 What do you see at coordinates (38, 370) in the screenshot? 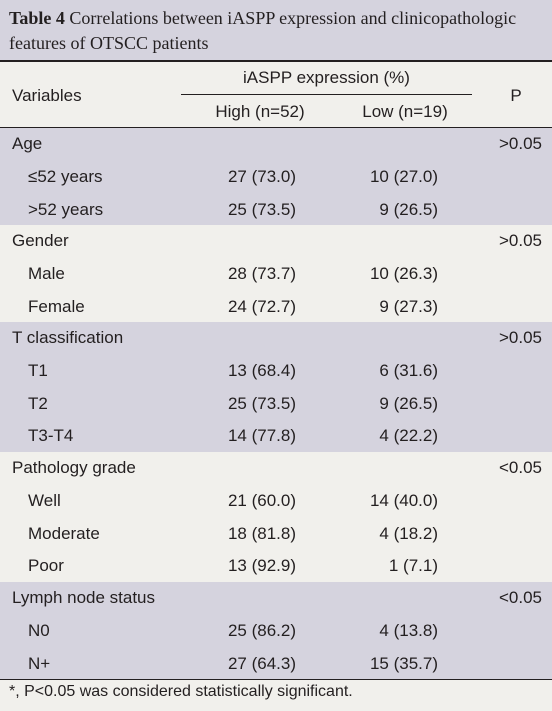
I see `row-label: T1` at bounding box center [38, 370].